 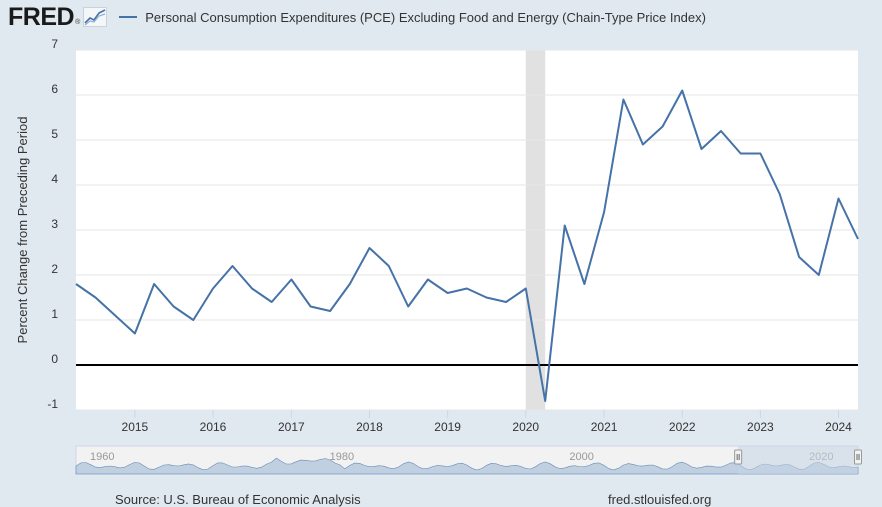 I want to click on x-tick-label: 2019, so click(x=447, y=427).